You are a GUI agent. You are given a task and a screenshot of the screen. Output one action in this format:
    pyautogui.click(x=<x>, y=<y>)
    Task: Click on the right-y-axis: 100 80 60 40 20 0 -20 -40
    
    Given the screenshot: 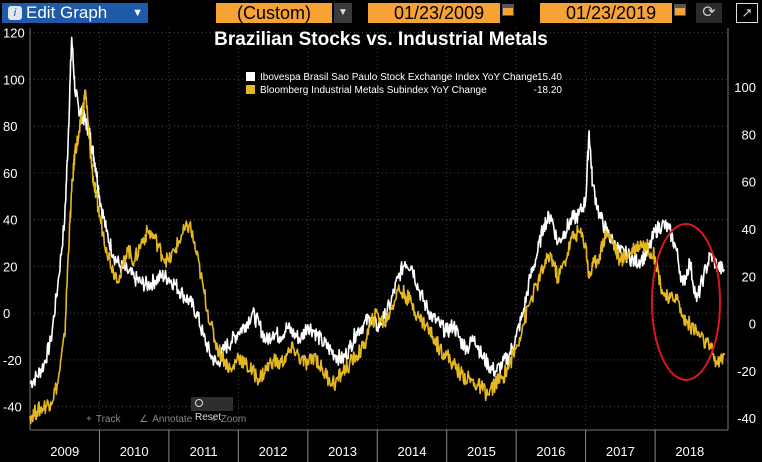 What is the action you would take?
    pyautogui.click(x=741, y=229)
    